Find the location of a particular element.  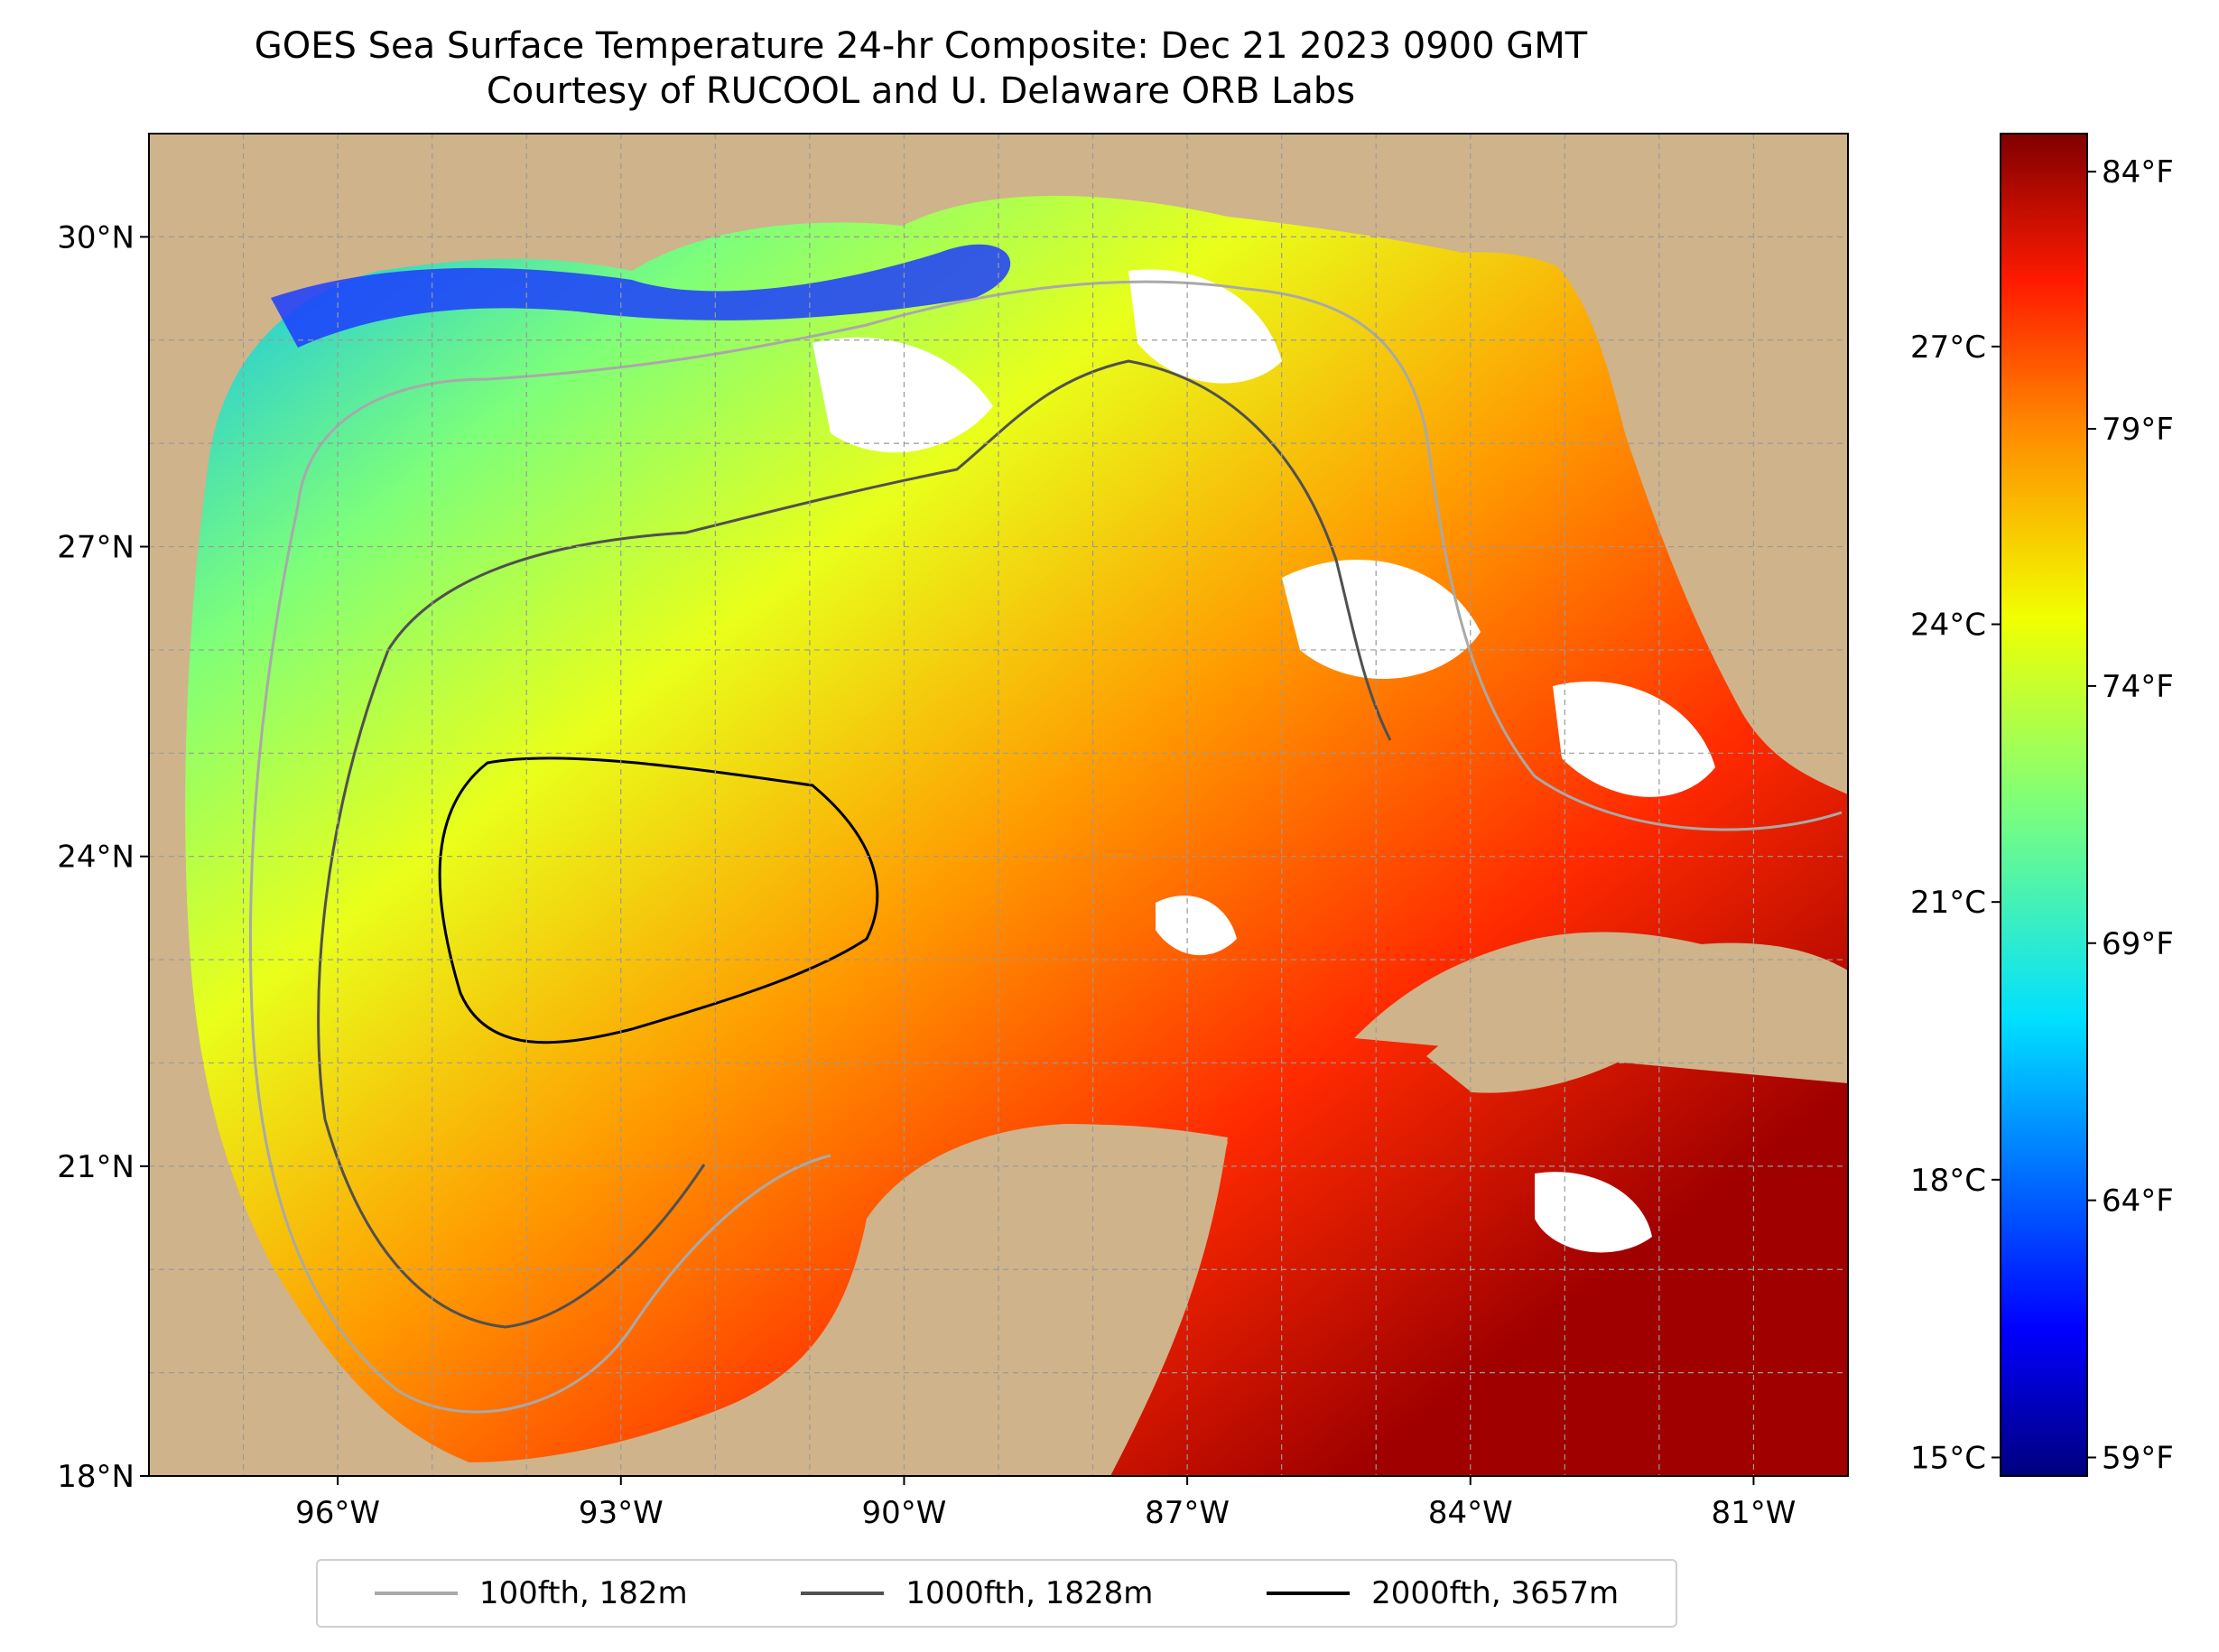

legend-label-2000fth: 2000fth, 3657m is located at coordinates (1495, 1593).